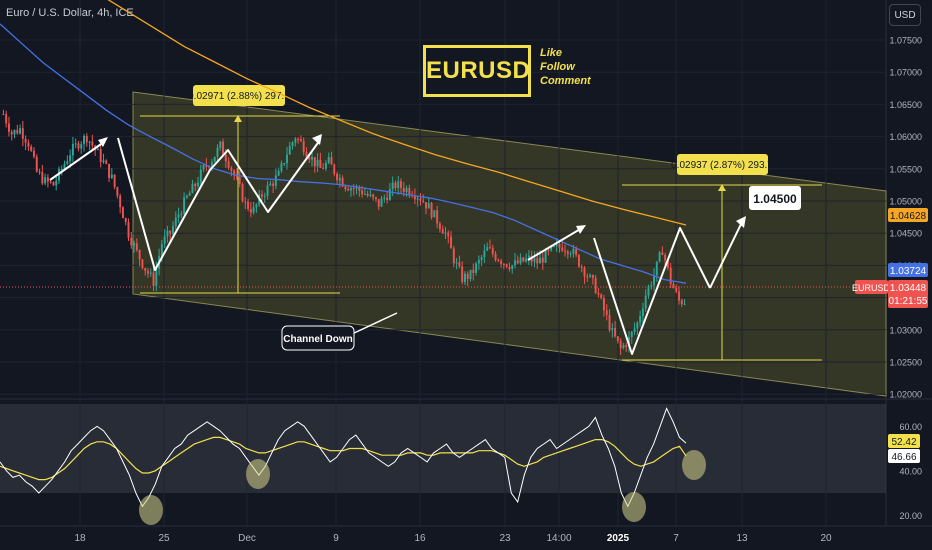  What do you see at coordinates (908, 288) in the screenshot?
I see `last-price-value: 1.03448` at bounding box center [908, 288].